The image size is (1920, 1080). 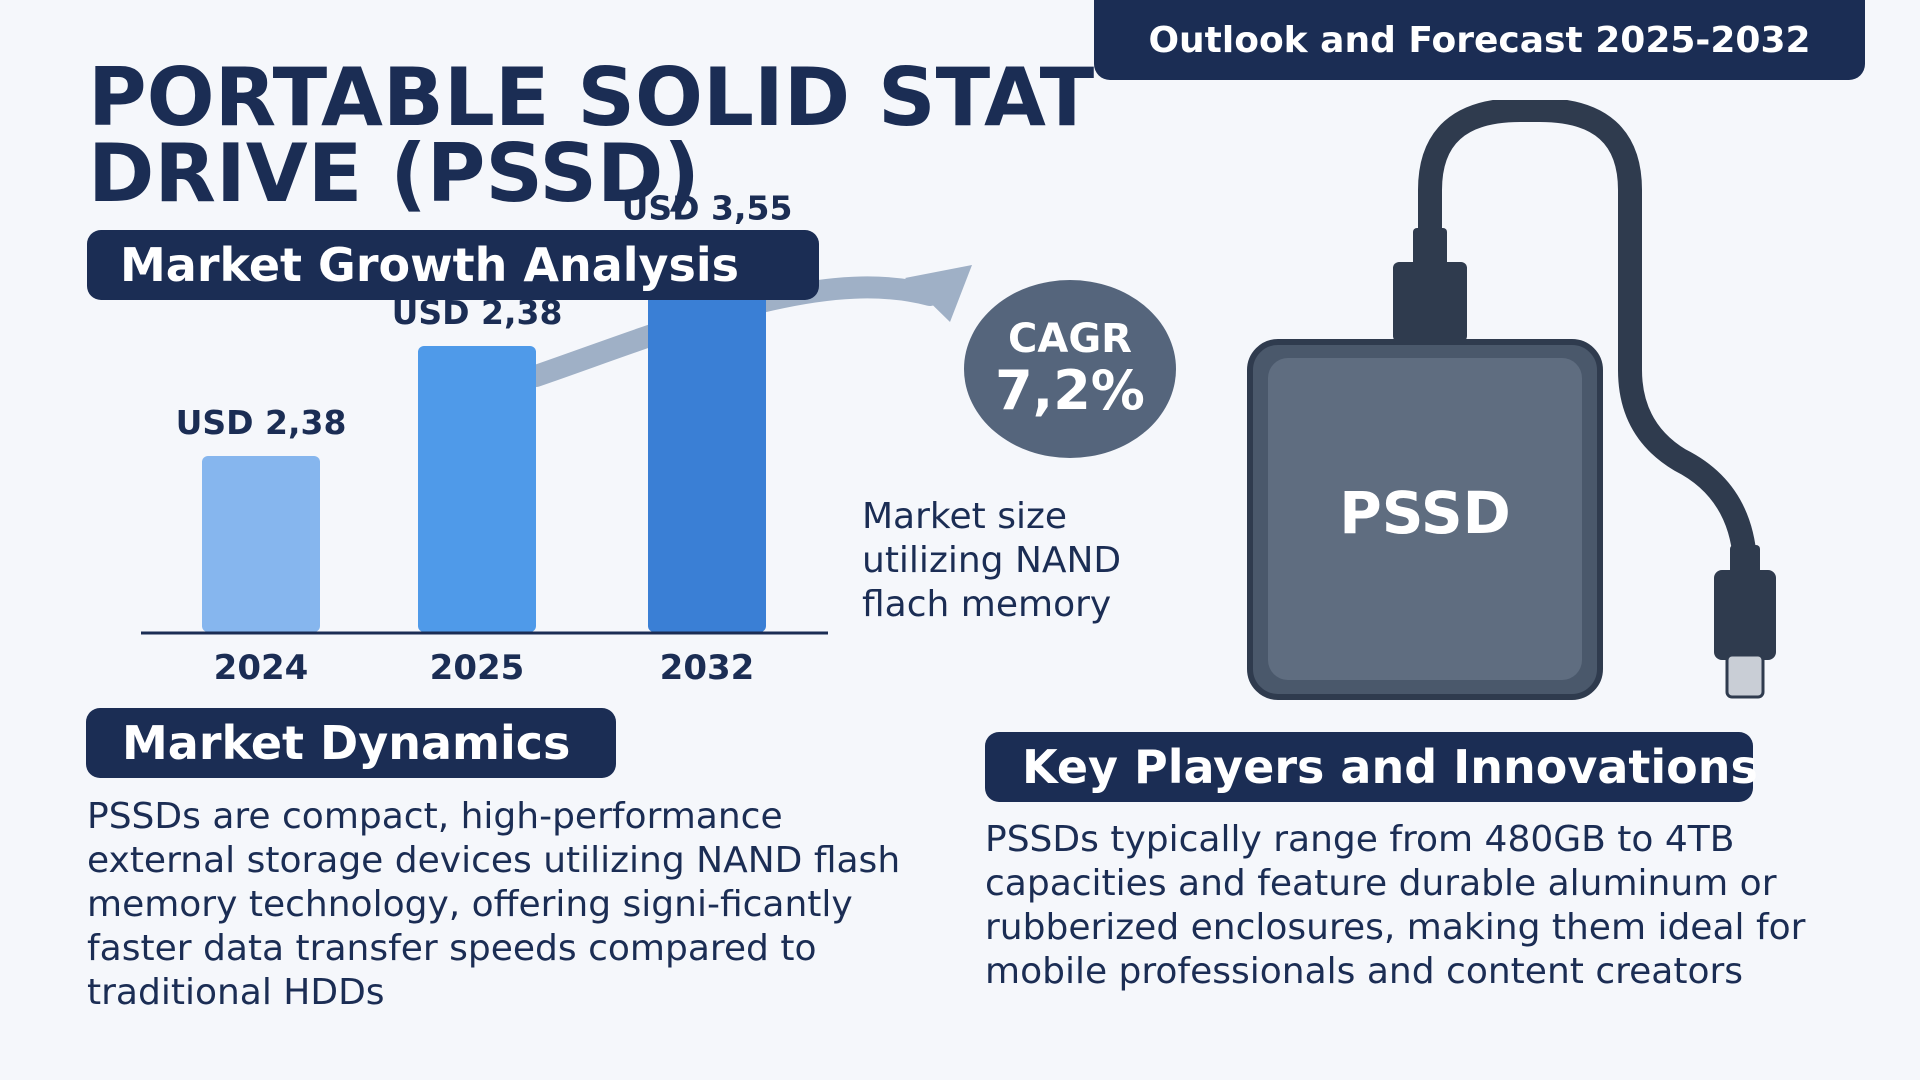 I want to click on bar-2025, so click(x=477, y=489).